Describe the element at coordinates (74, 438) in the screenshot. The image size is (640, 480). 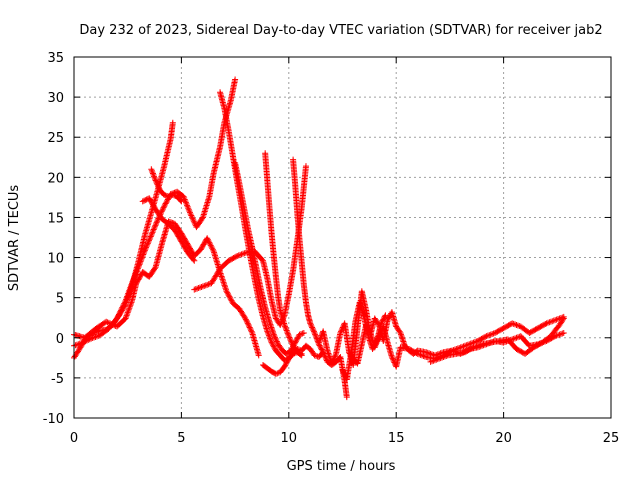
I see `x-tick-label: 0` at that location.